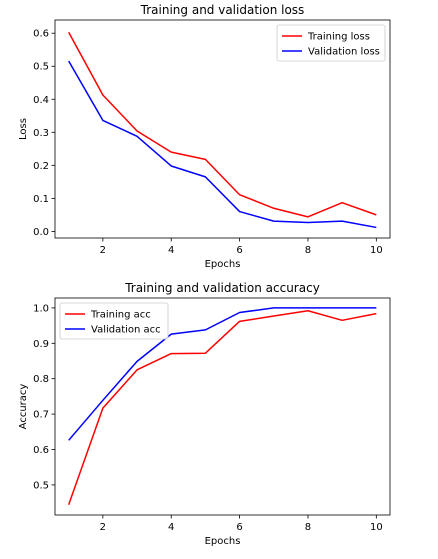 The image size is (438, 559). I want to click on y-tick-label: 0.8, so click(41, 379).